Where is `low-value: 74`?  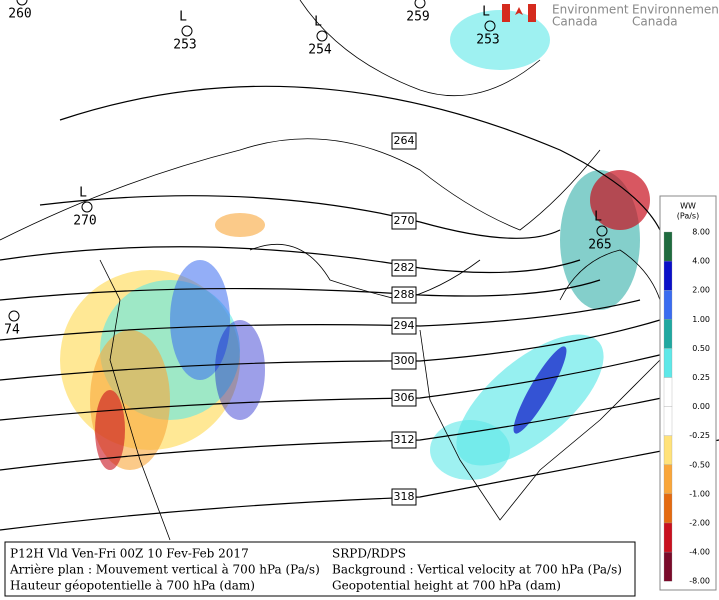 low-value: 74 is located at coordinates (12, 330).